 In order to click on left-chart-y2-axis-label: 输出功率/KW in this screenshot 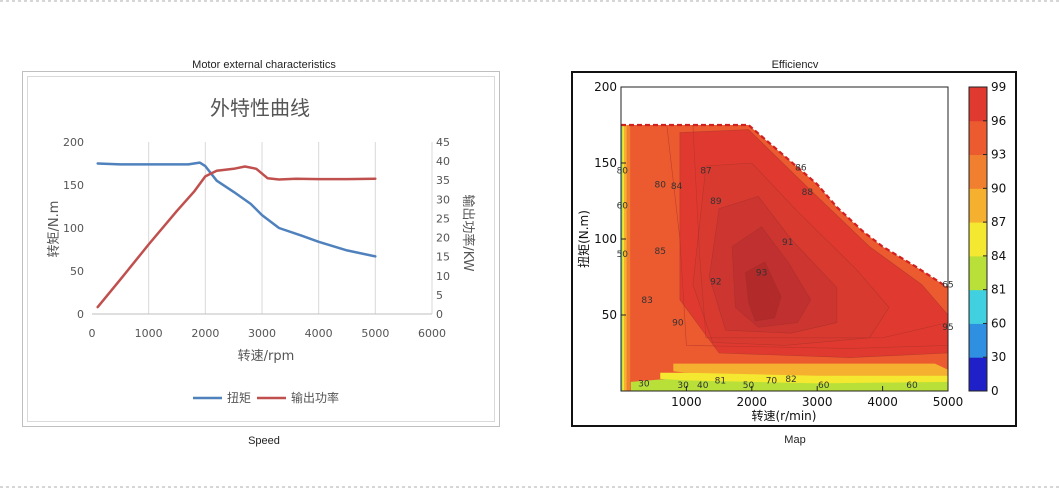, I will do `click(468, 232)`.